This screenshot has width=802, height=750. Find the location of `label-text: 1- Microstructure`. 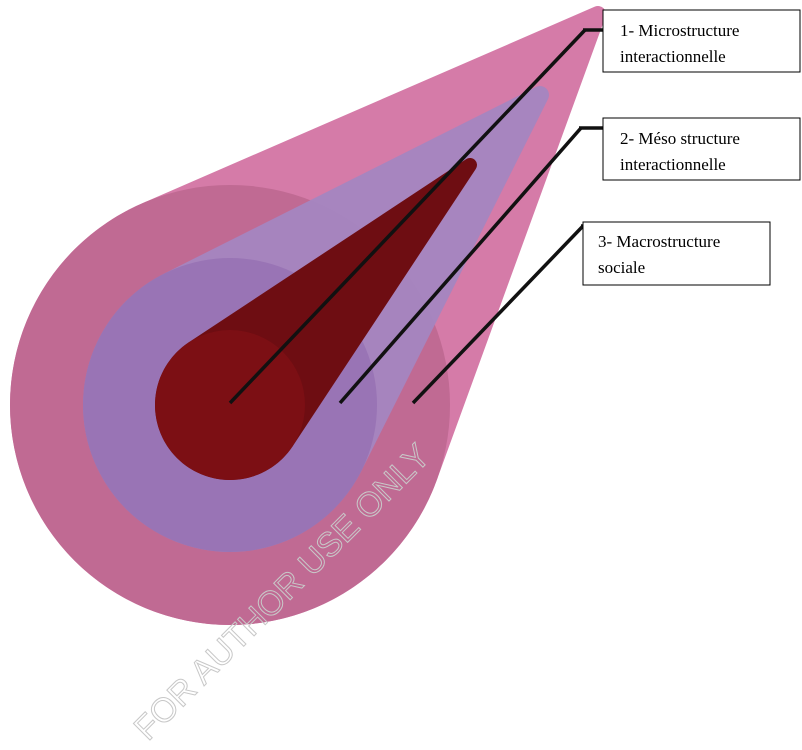

label-text: 1- Microstructure is located at coordinates (679, 30).